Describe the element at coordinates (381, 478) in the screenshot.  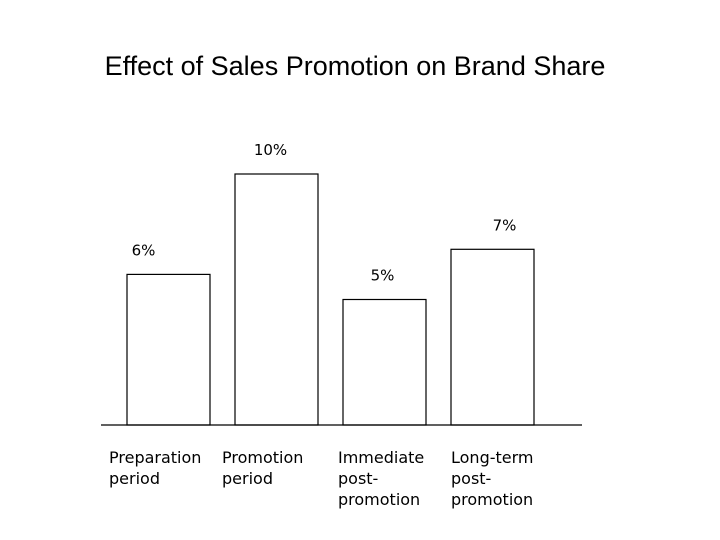
I see `category-label: Immediate post- promotion` at that location.